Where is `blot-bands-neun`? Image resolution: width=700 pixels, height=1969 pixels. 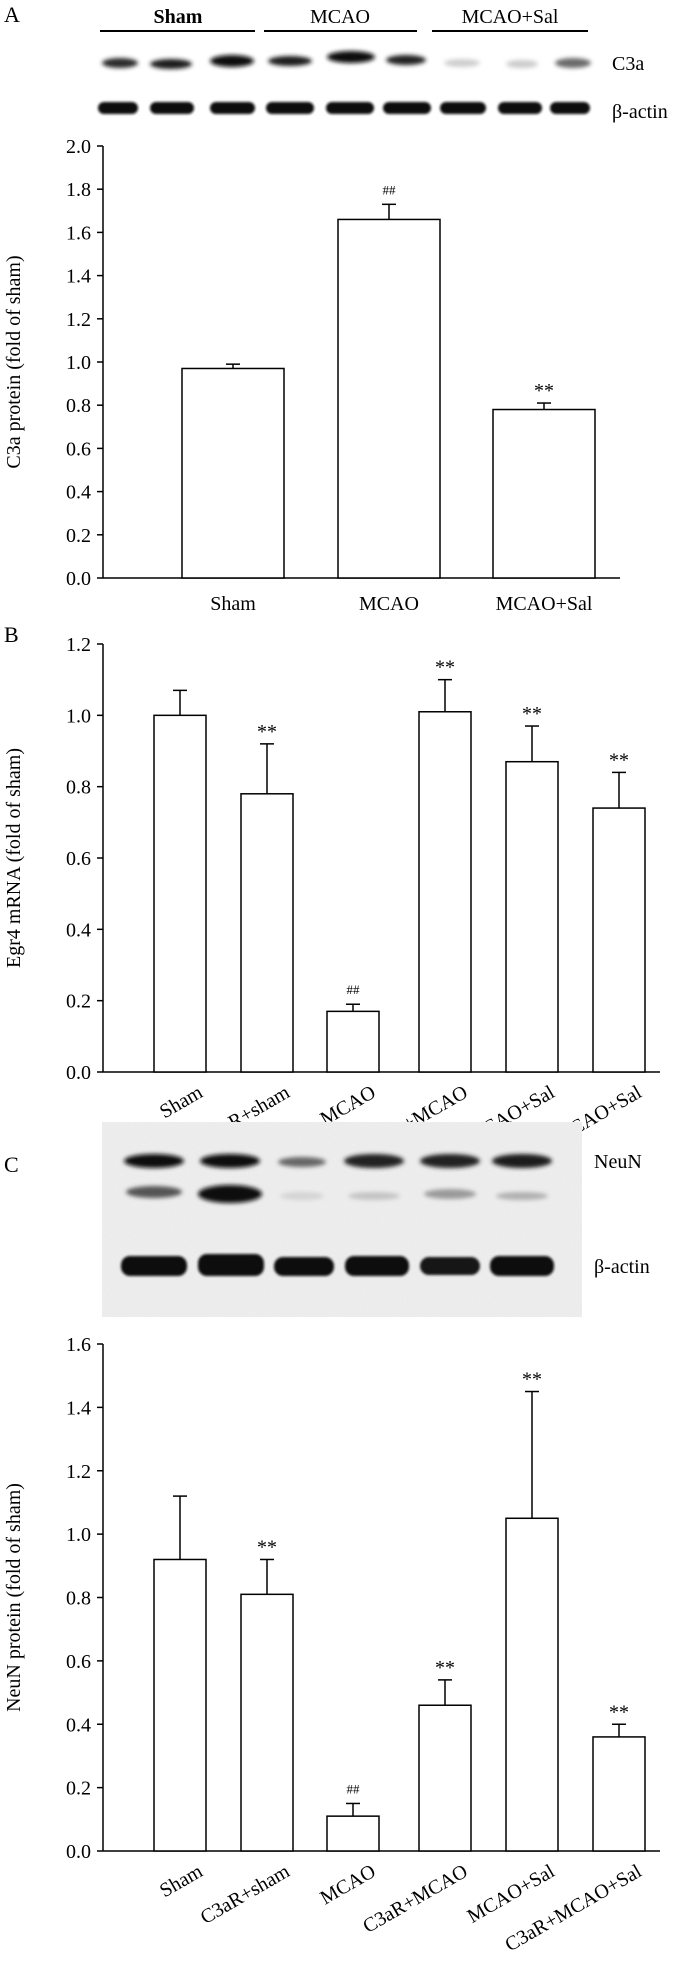
blot-bands-neun is located at coordinates (338, 1178).